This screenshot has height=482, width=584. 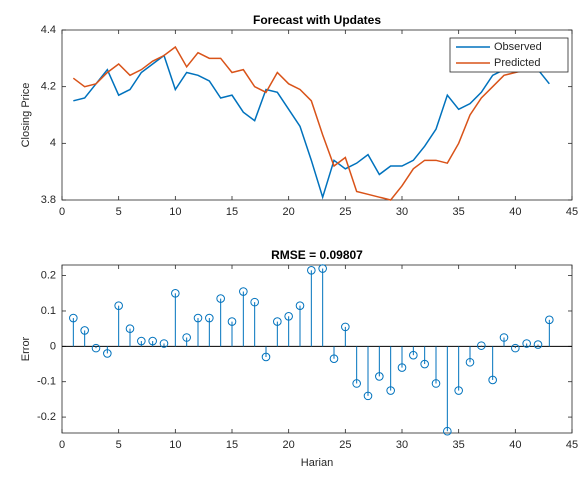 What do you see at coordinates (46, 382) in the screenshot?
I see `y-tick-label: -0.1` at bounding box center [46, 382].